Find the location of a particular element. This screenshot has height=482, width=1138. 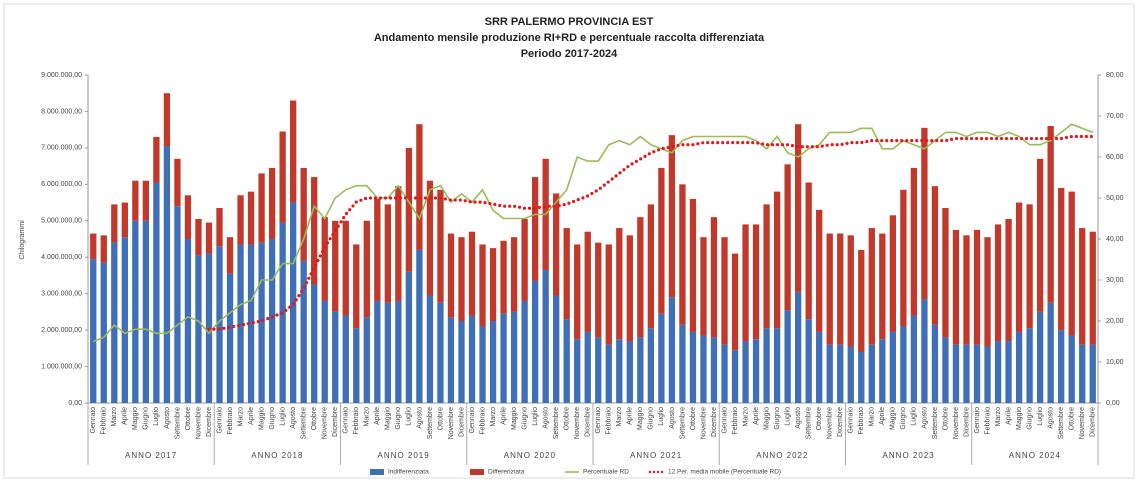

group-label: ANNO 2022 is located at coordinates (782, 455).